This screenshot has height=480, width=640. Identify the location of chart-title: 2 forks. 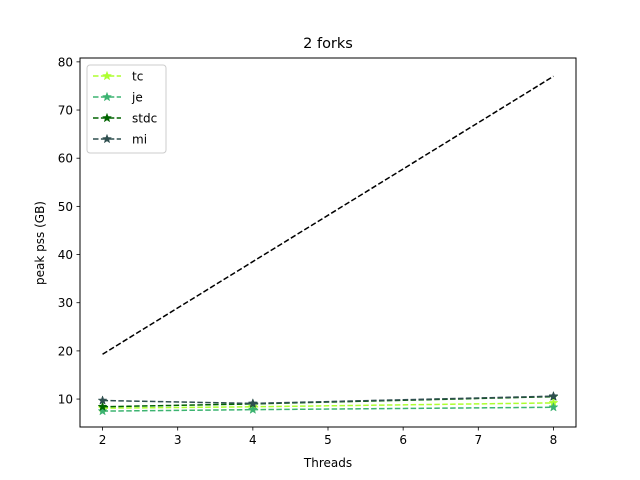
(328, 44).